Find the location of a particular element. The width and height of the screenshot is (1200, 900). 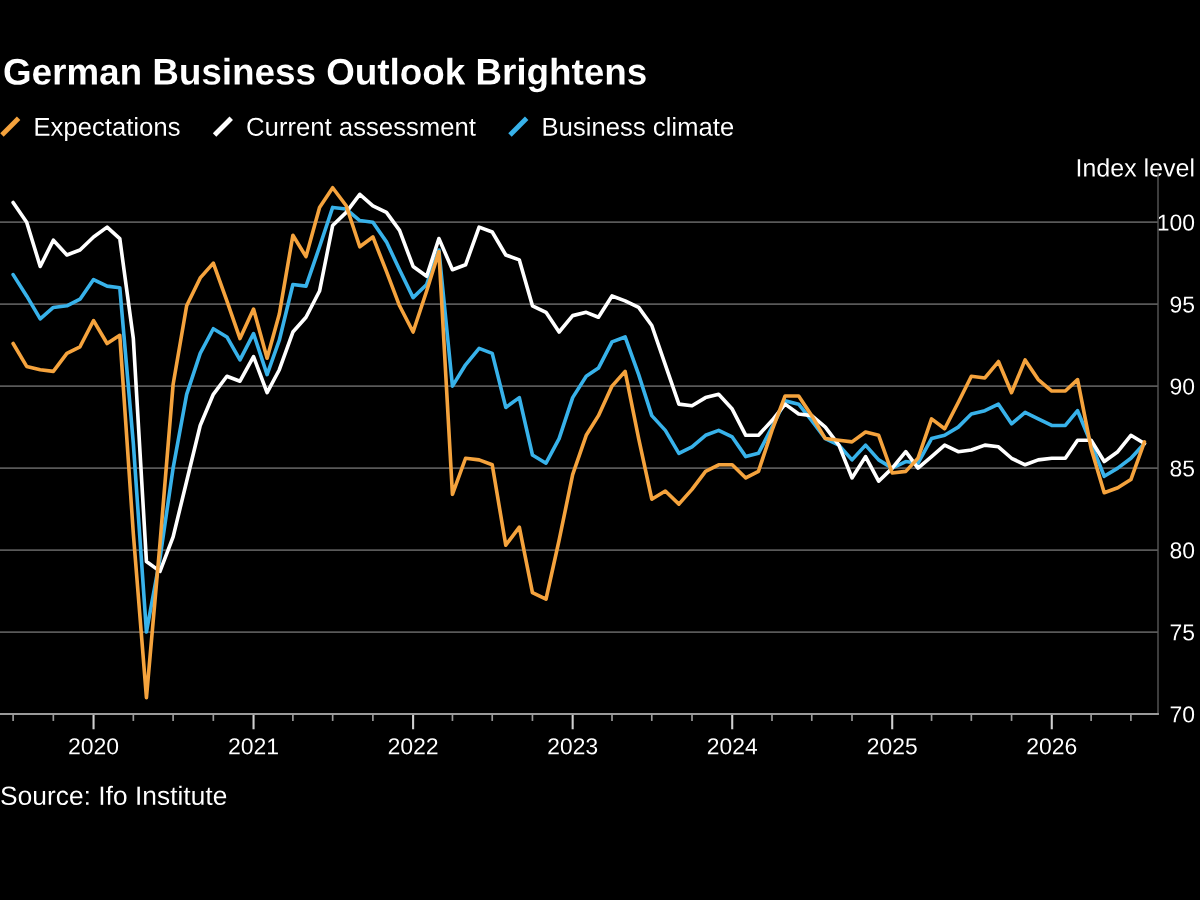

x-tick-label: 2021 is located at coordinates (253, 746).